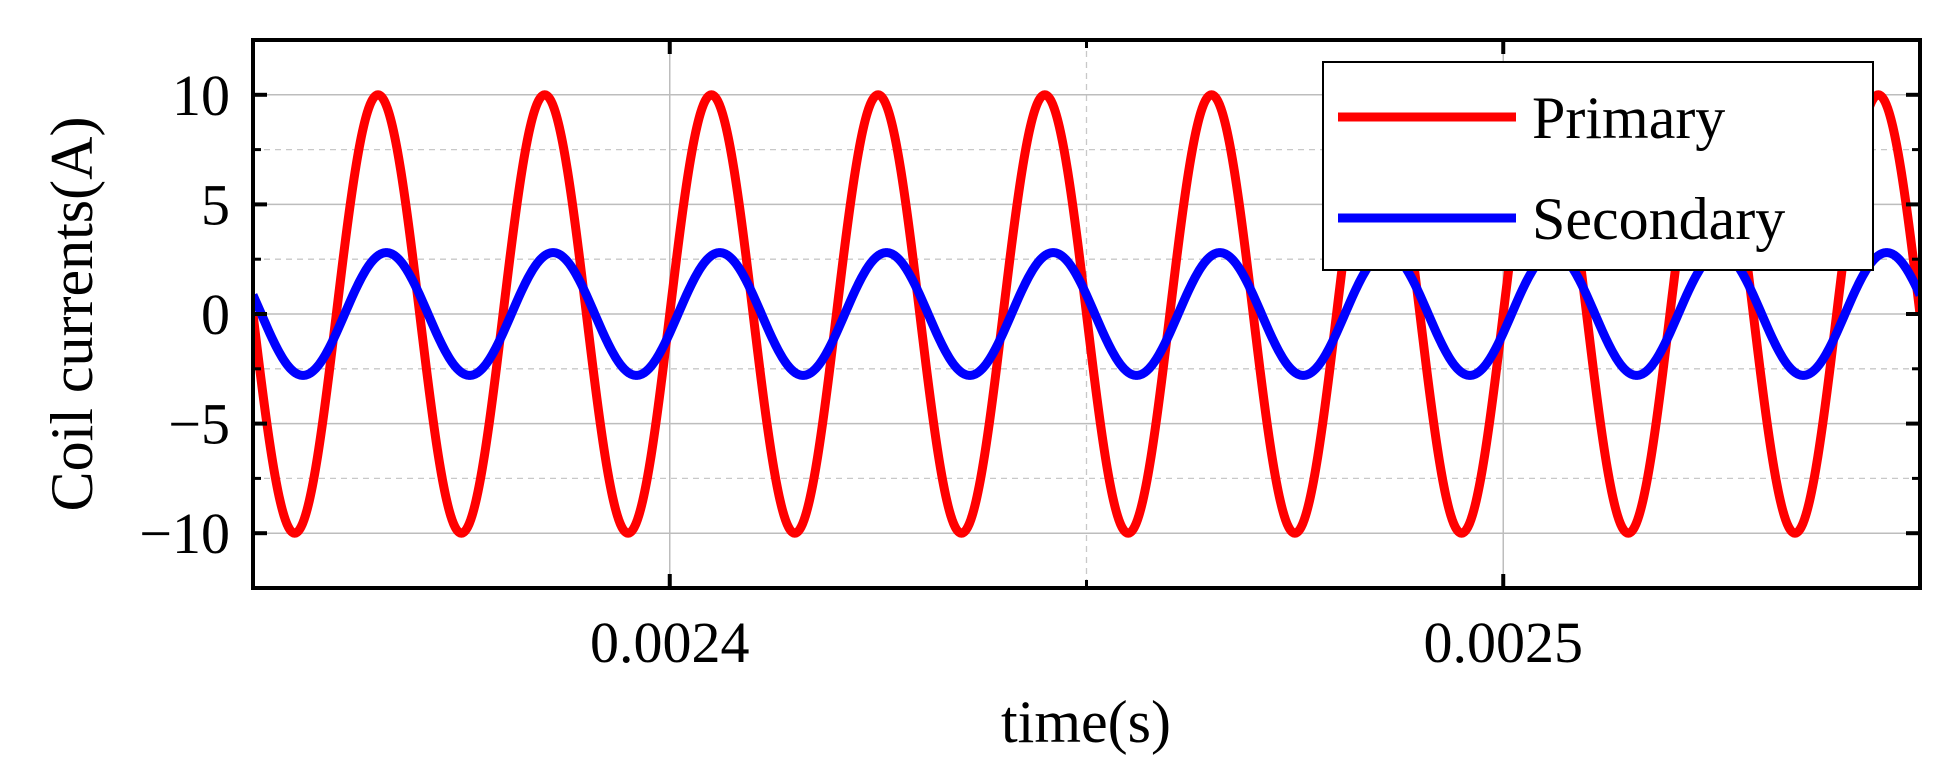 This screenshot has width=1960, height=781. I want to click on legend: Primary Secondary, so click(1598, 166).